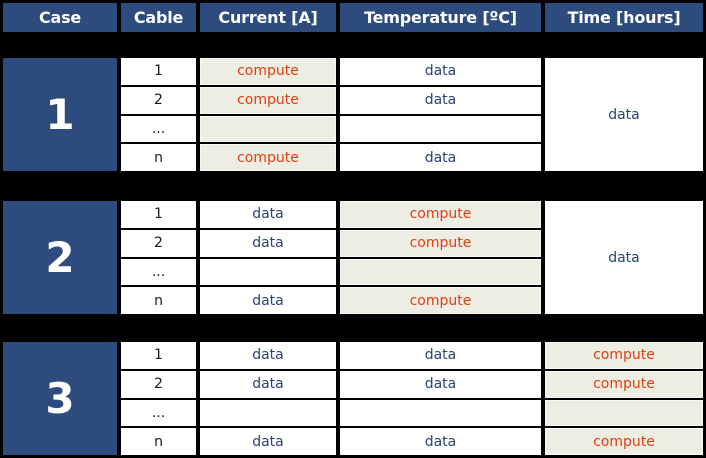 This screenshot has height=458, width=706. I want to click on header-case: Case, so click(60, 17).